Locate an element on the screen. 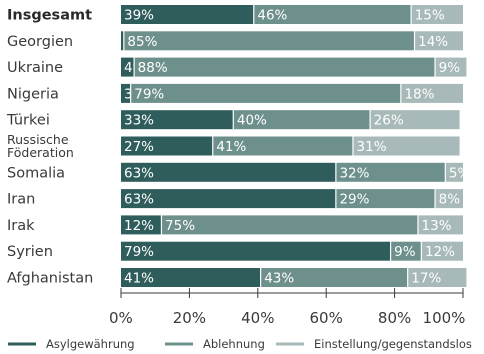  data-label-afghanistan-einstellung-gegenstandslos: 17% is located at coordinates (426, 279).